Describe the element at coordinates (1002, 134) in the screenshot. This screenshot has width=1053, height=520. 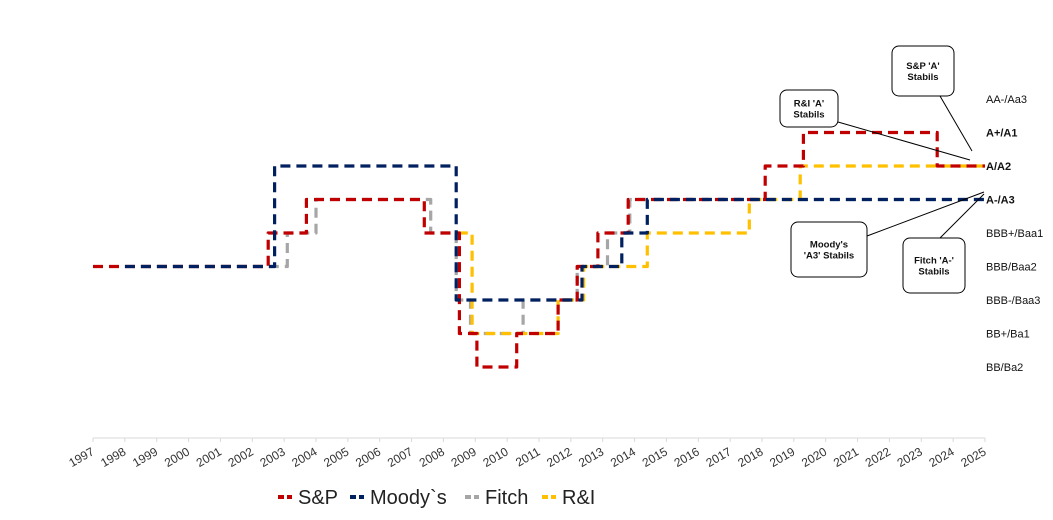
I see `rating-label: A+/A1` at that location.